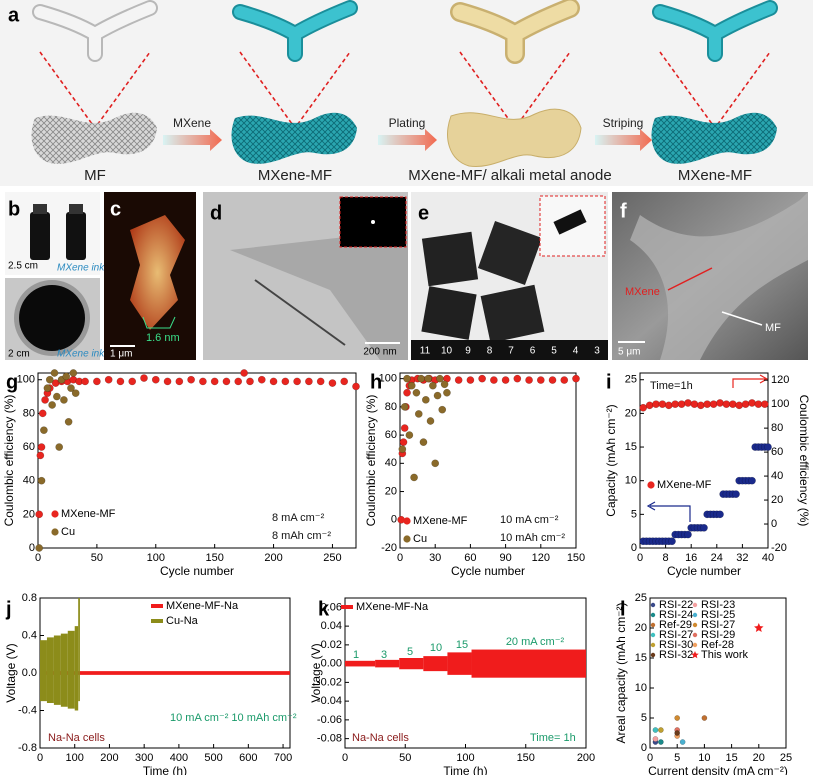  What do you see at coordinates (23, 266) in the screenshot?
I see `scale-label: 2.5 cm` at bounding box center [23, 266].